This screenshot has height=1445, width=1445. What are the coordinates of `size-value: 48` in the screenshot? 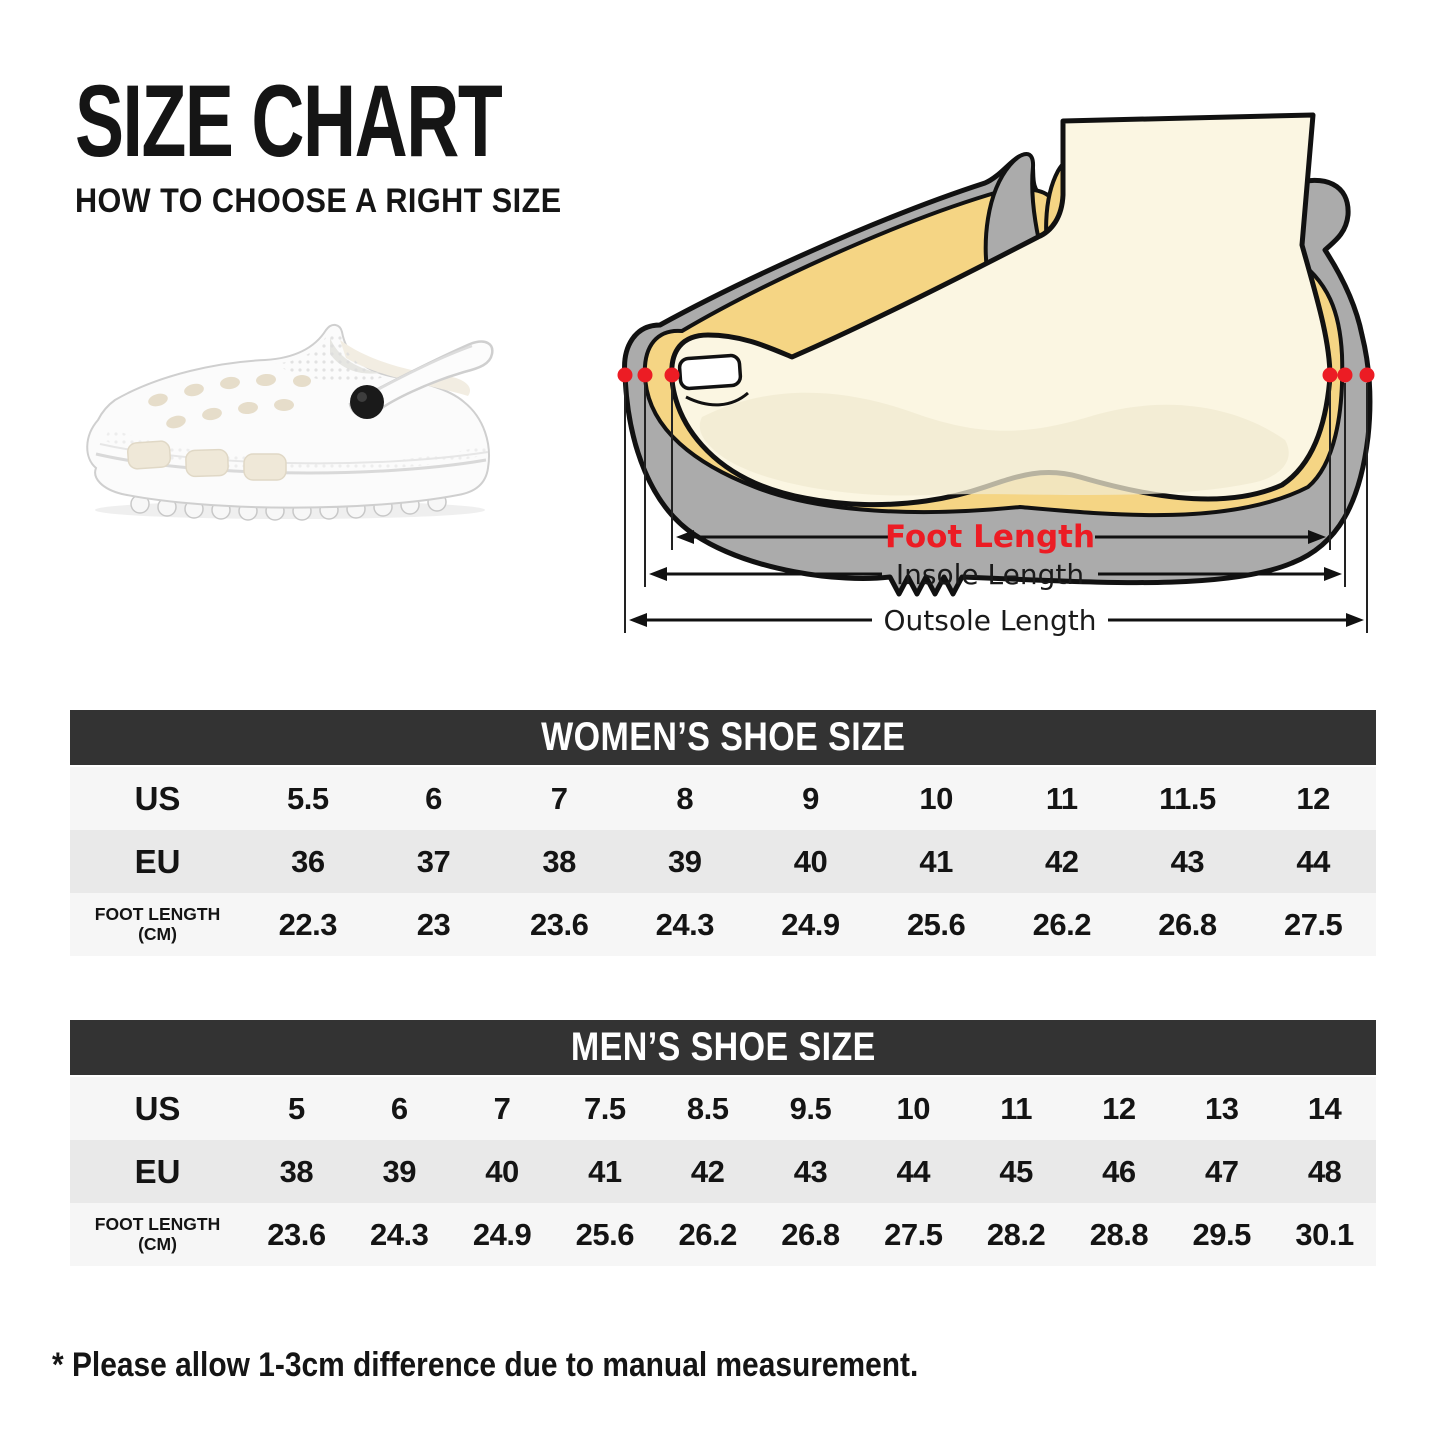 It's located at (1324, 1171).